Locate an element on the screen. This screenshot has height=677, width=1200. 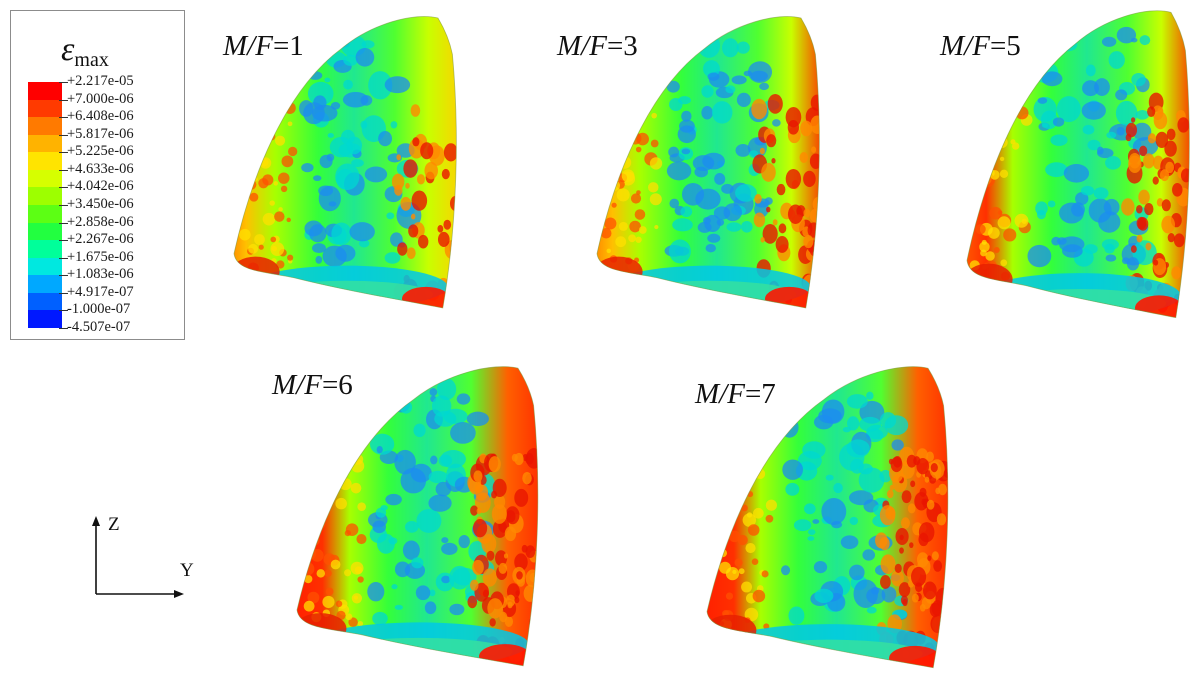
axes-arrows is located at coordinates (138, 557).